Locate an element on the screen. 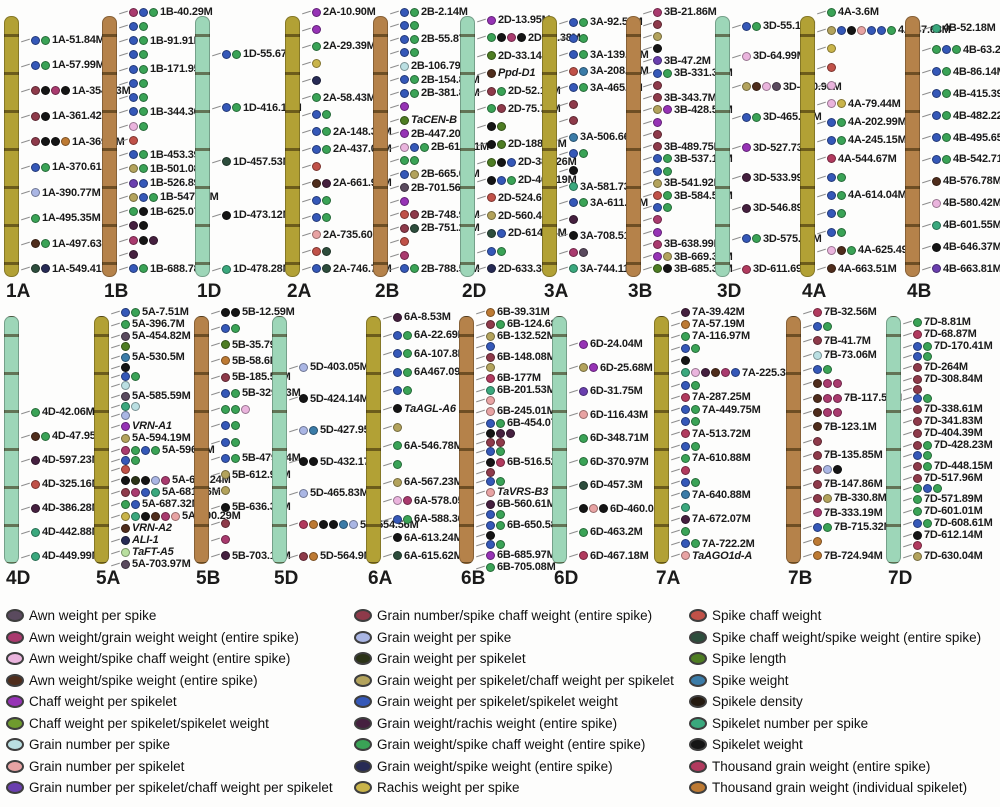 This screenshot has height=807, width=1000. legend-item: Grain weight per spikelet is located at coordinates (521, 659).